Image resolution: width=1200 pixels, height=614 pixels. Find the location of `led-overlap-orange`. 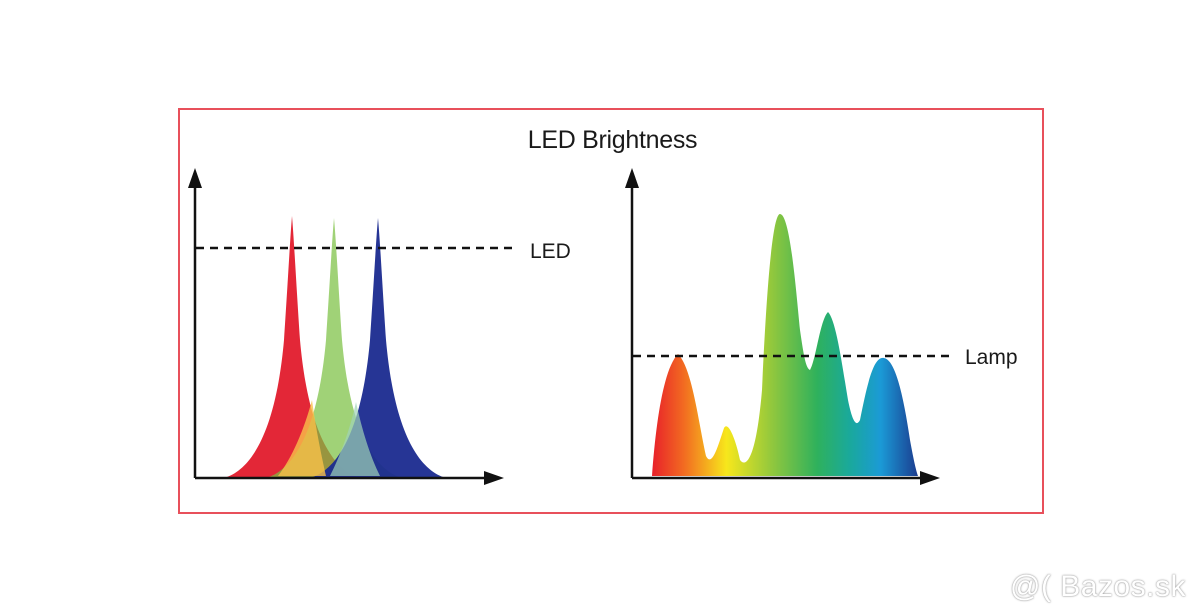

led-overlap-orange is located at coordinates (302, 438).